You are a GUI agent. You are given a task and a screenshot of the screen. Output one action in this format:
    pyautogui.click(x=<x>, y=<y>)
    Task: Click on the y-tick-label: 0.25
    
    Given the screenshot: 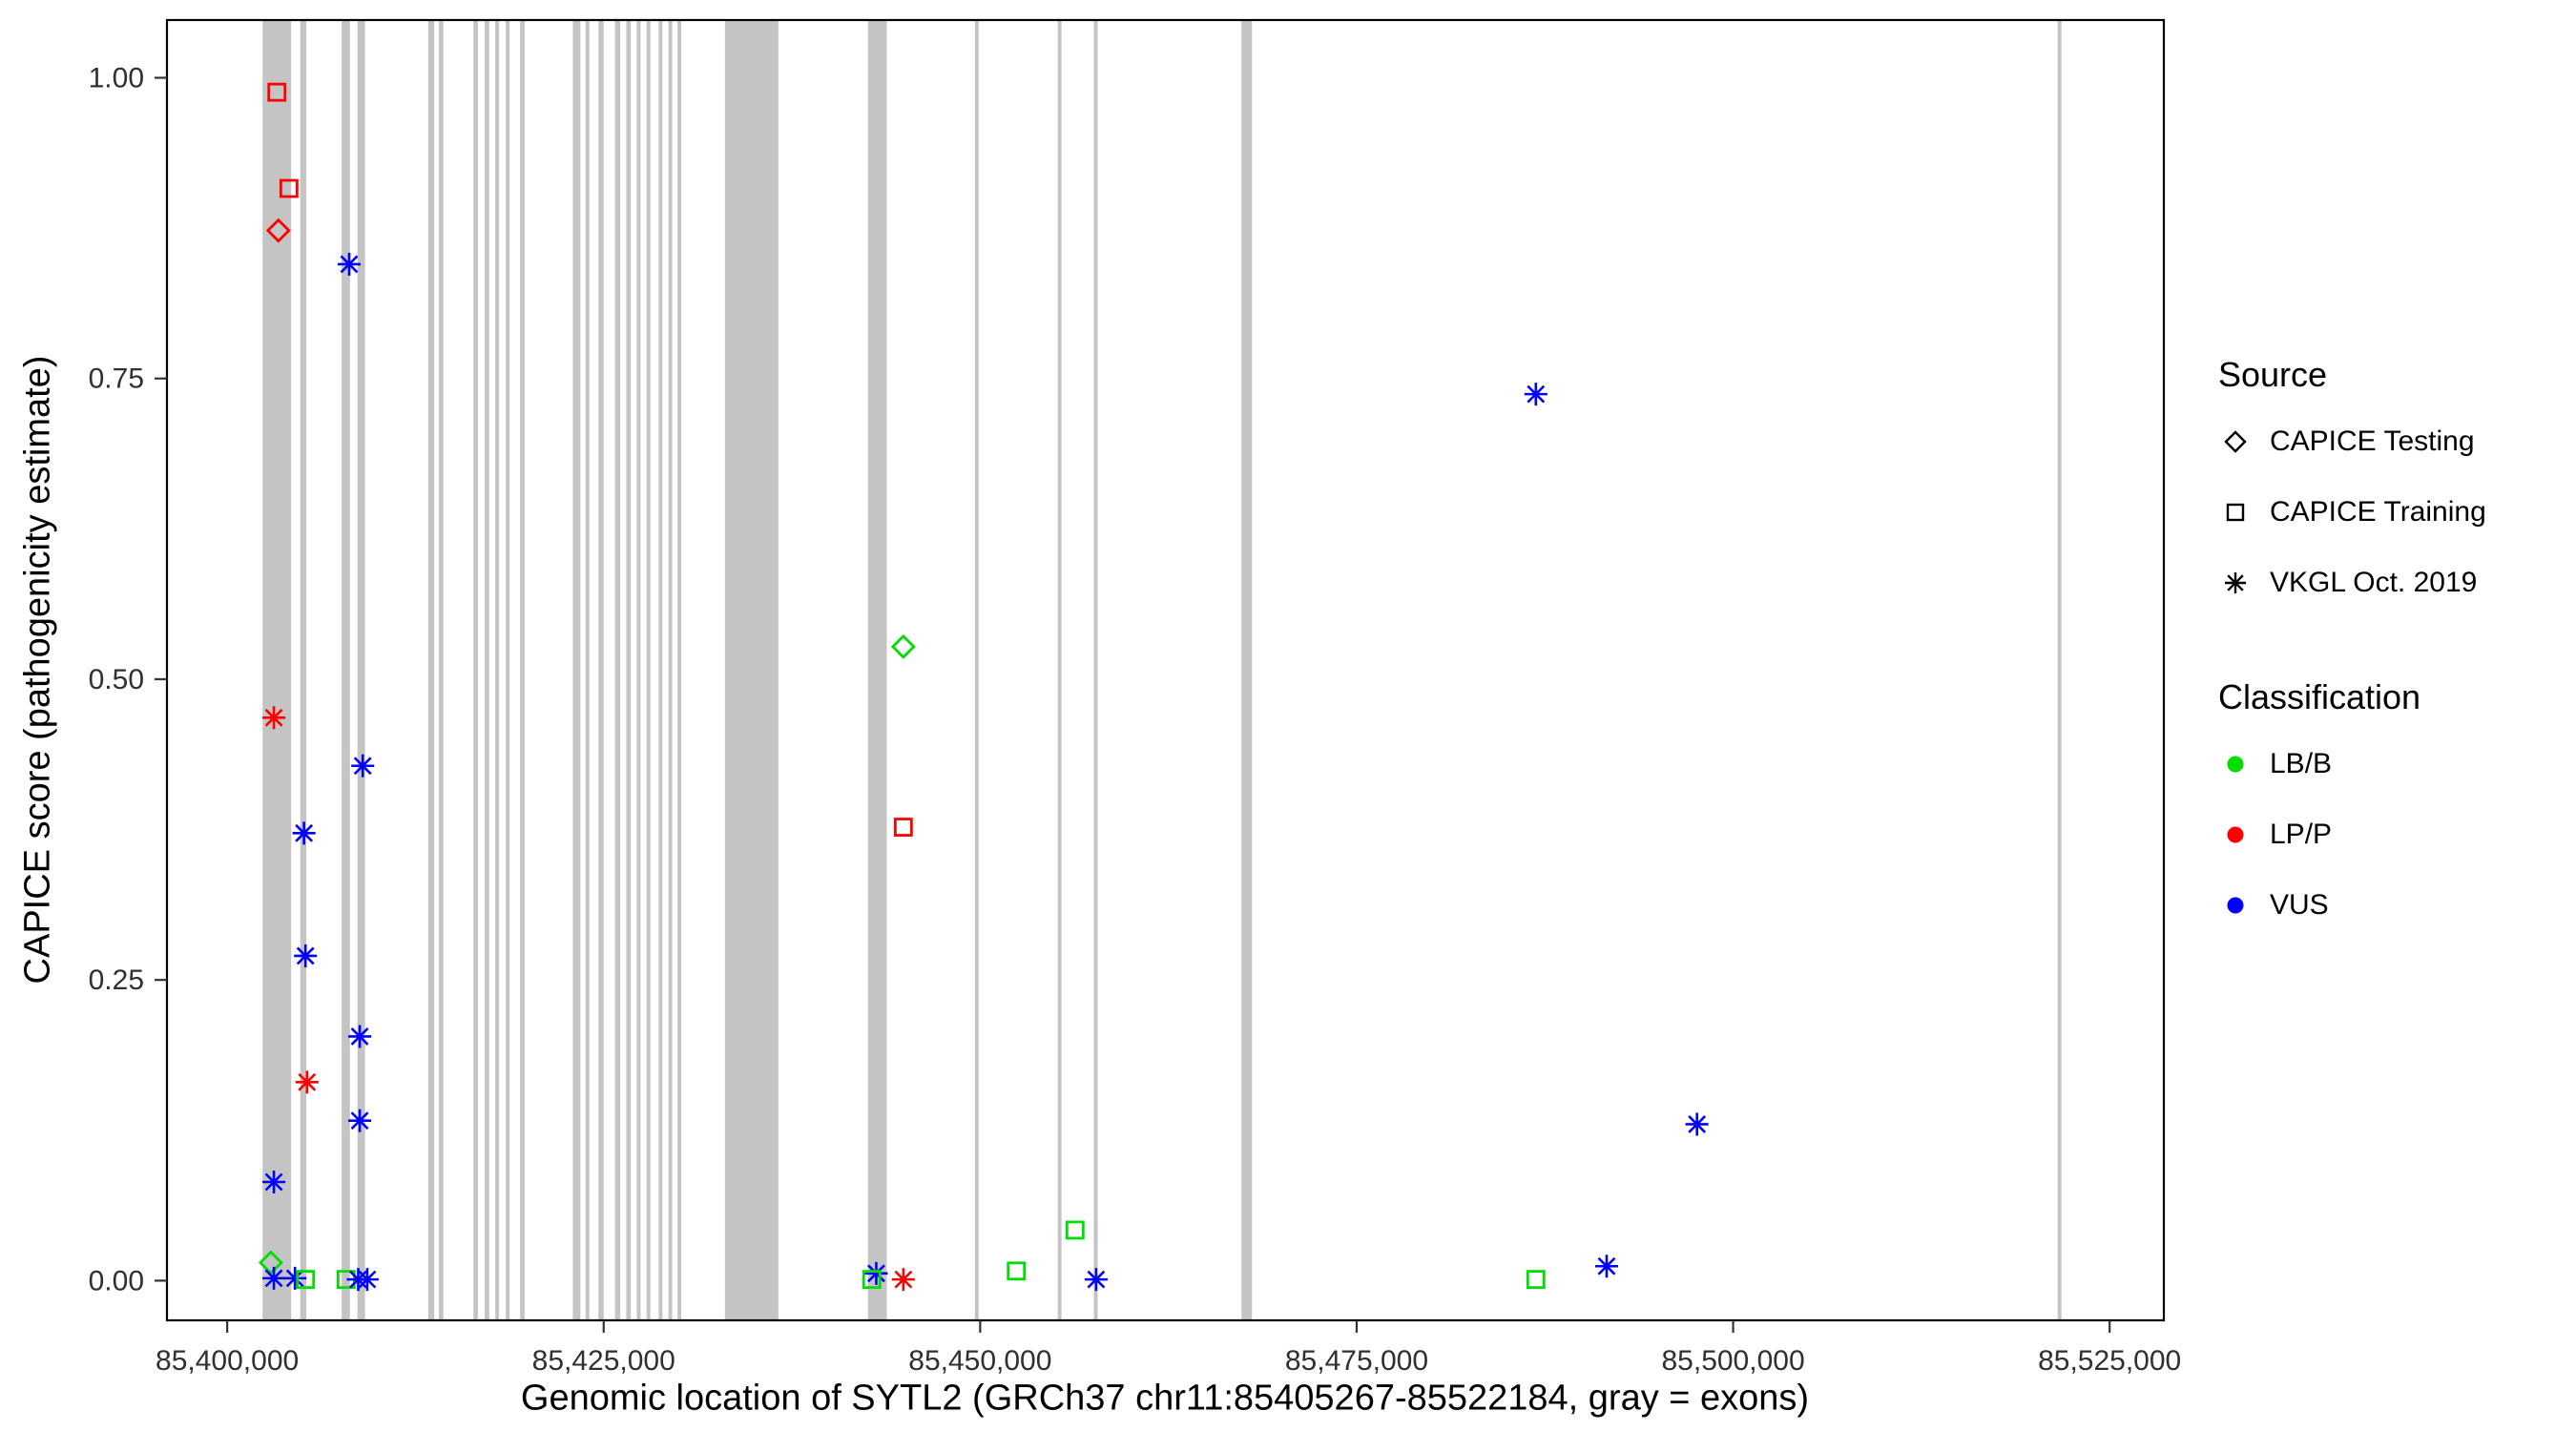 What is the action you would take?
    pyautogui.click(x=116, y=980)
    